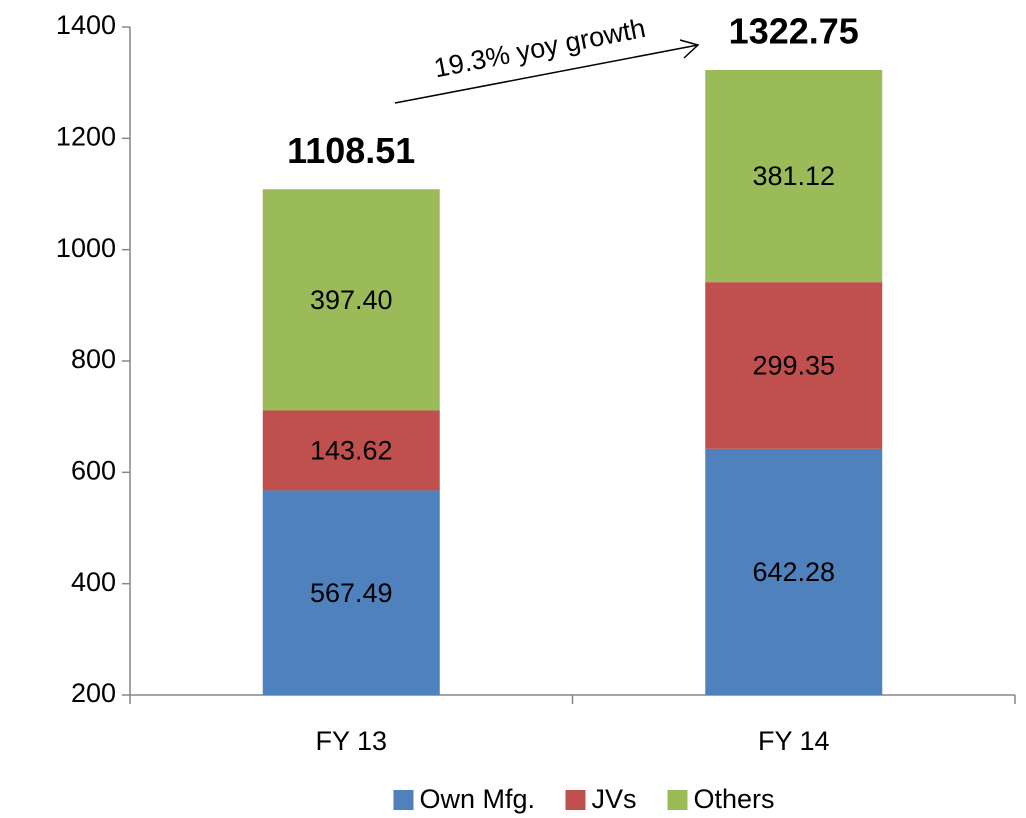 This screenshot has width=1026, height=818. I want to click on data-label: 567.49, so click(351, 593).